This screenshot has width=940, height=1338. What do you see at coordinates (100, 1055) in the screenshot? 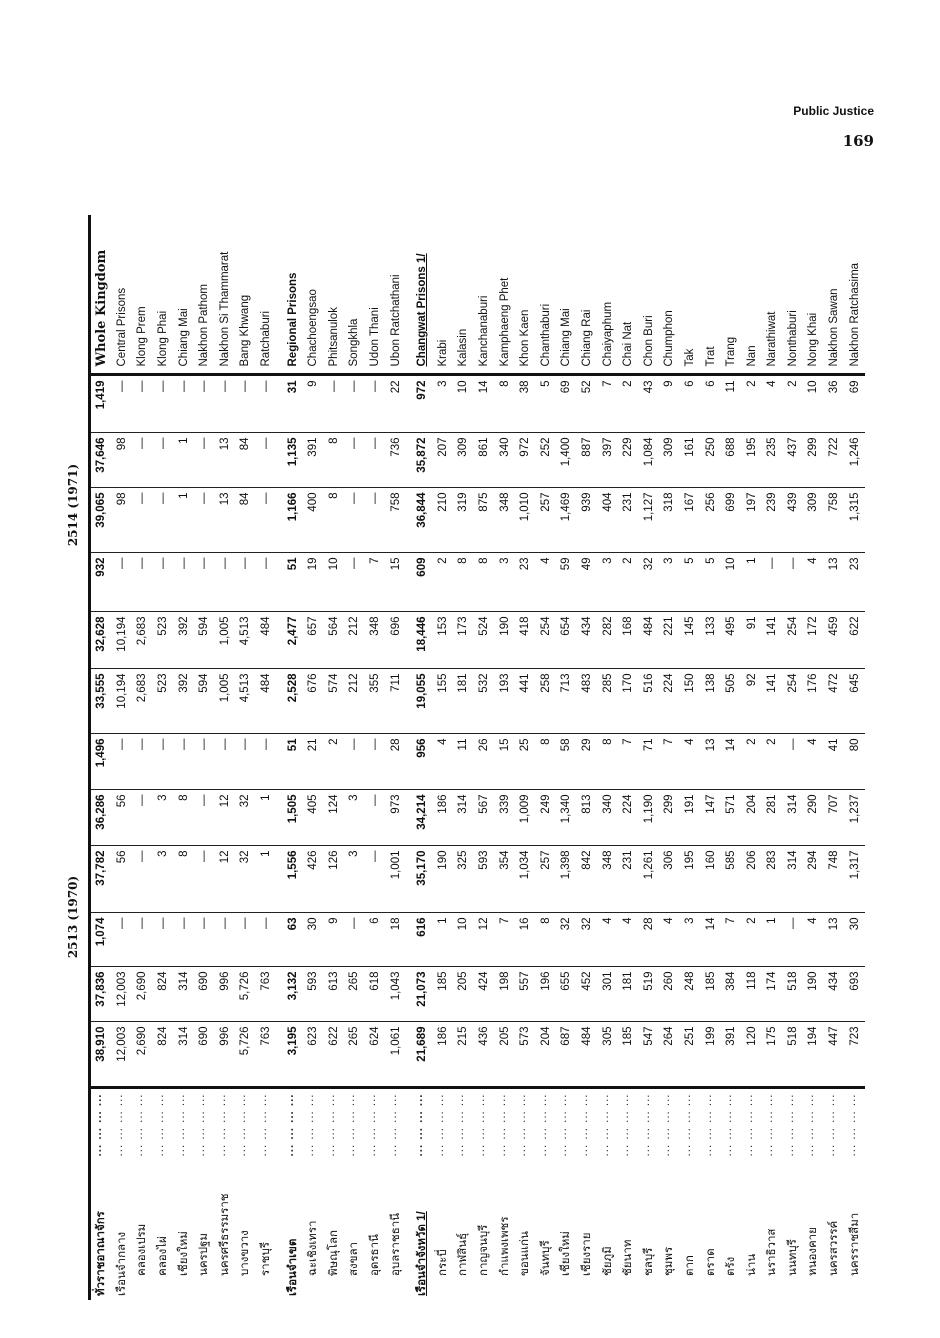
I see `value-cell: 38,910` at bounding box center [100, 1055].